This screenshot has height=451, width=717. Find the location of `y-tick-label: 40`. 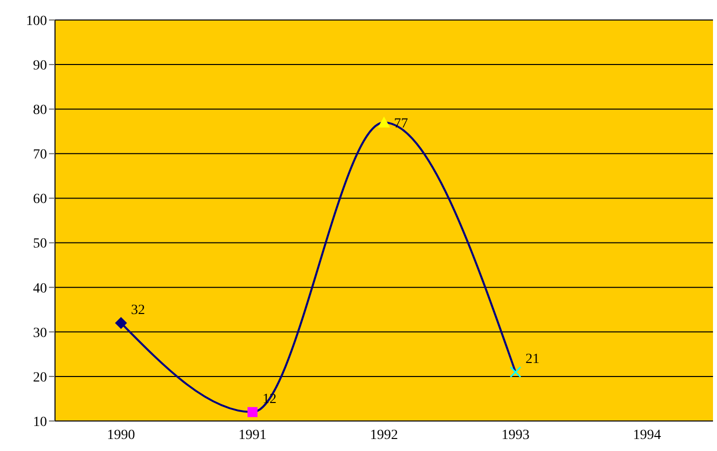

y-tick-label: 40 is located at coordinates (40, 288).